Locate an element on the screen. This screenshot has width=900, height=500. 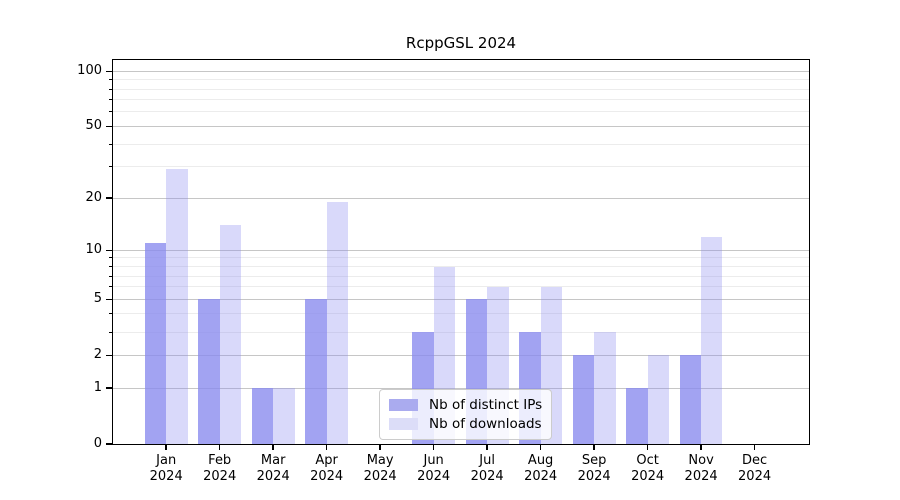
chart-title: RcppGSL 2024 is located at coordinates (461, 43).